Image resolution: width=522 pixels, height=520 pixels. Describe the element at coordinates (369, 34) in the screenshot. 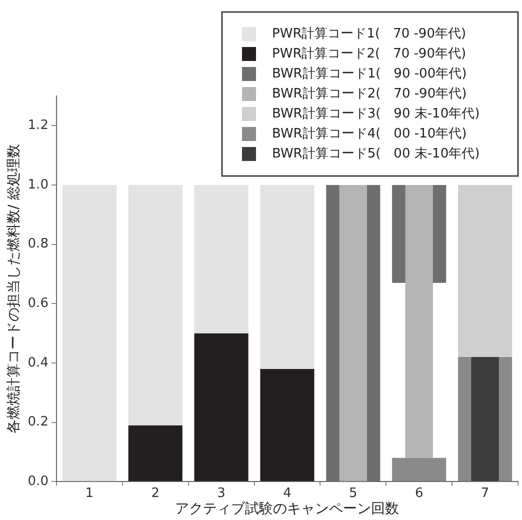

I see `legend-label: PWR計算コード1( 70 -90年代)` at that location.